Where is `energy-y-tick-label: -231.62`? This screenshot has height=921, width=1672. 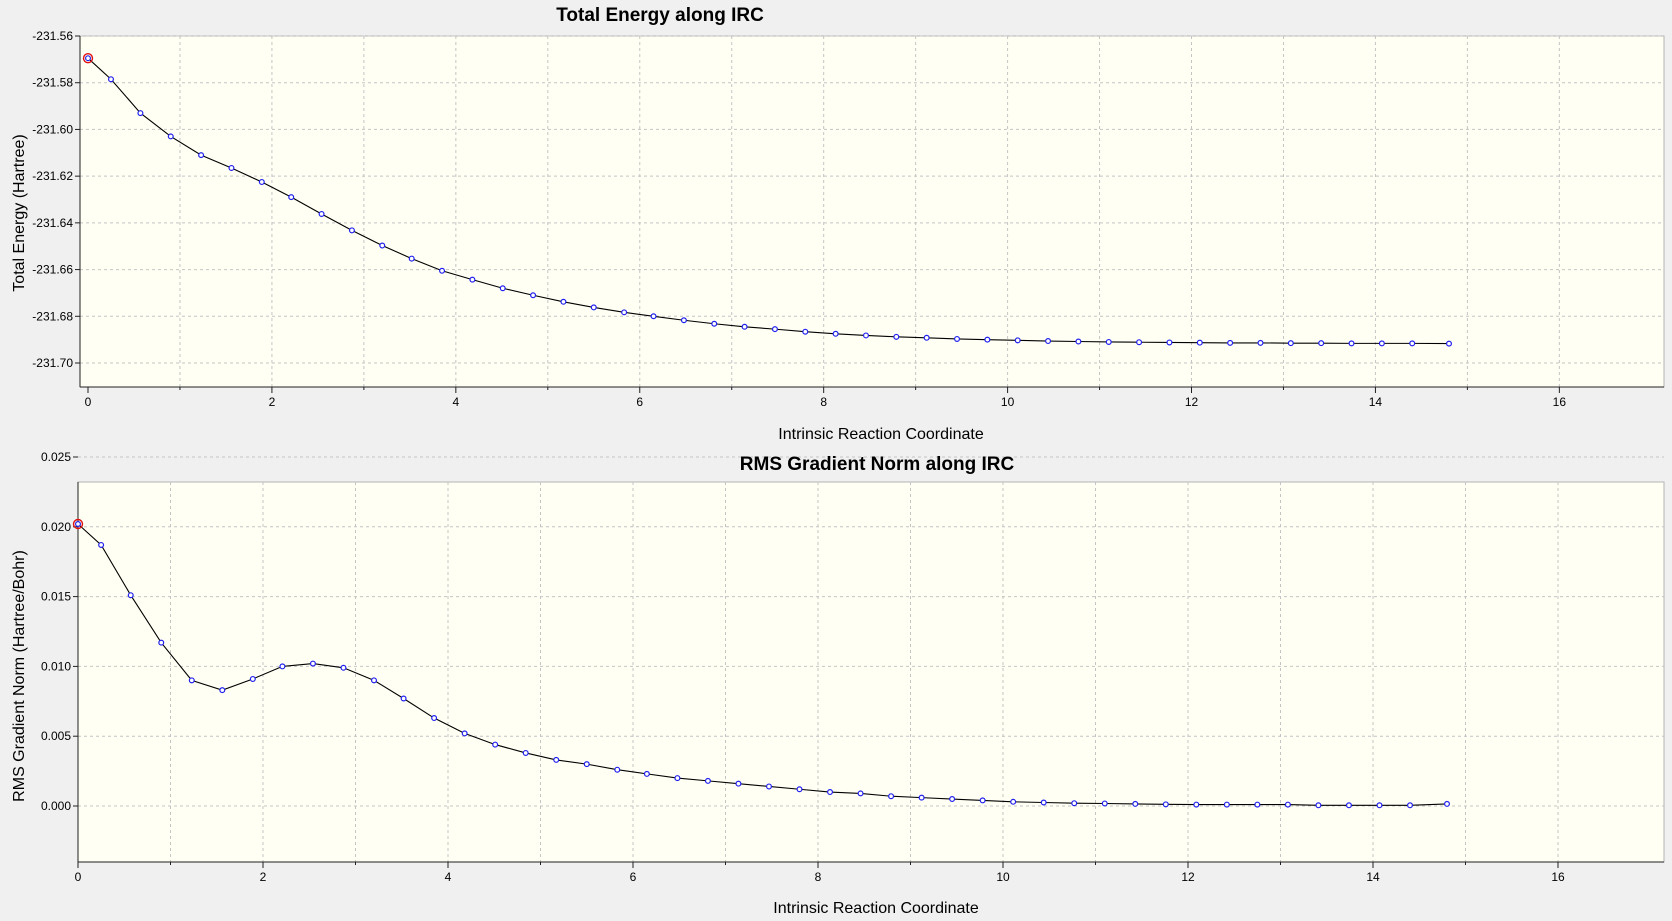
energy-y-tick-label: -231.62 is located at coordinates (52, 176).